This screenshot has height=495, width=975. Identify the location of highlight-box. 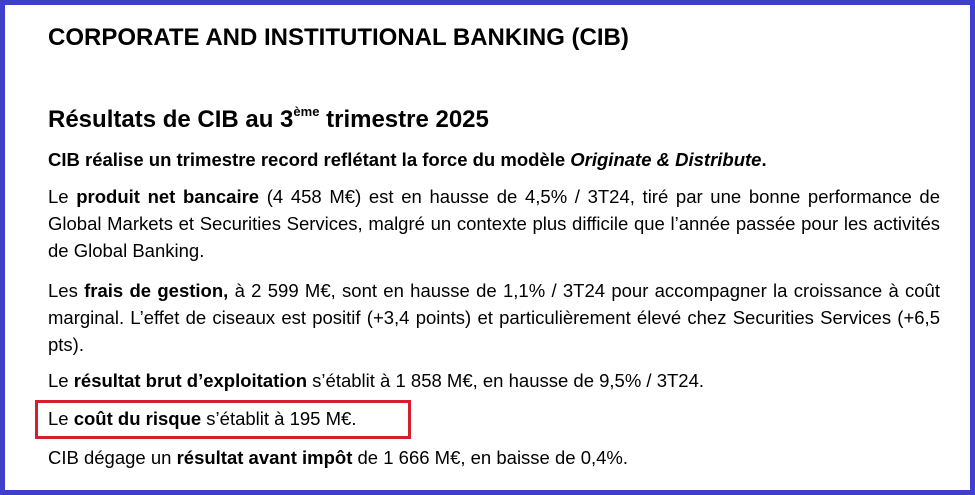
(223, 419).